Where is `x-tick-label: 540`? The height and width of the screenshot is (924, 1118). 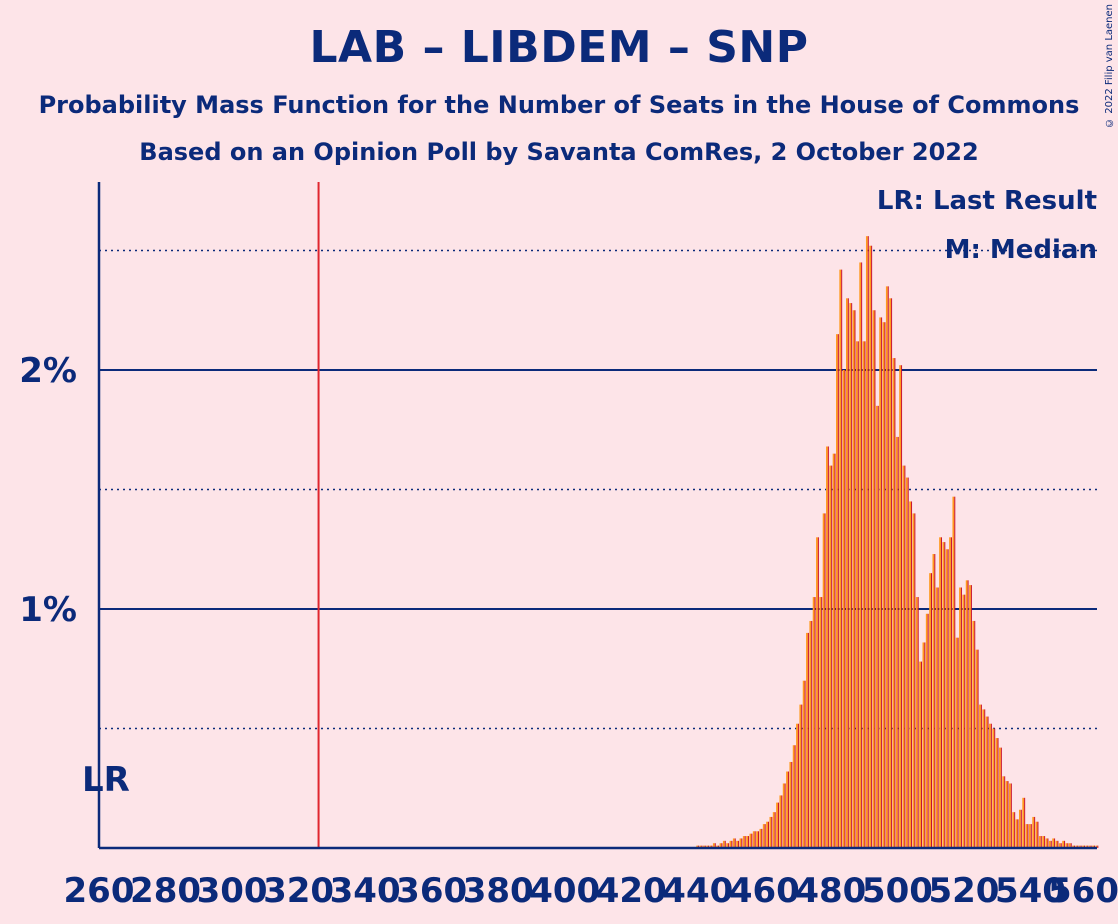 x-tick-label: 540 is located at coordinates (1030, 891).